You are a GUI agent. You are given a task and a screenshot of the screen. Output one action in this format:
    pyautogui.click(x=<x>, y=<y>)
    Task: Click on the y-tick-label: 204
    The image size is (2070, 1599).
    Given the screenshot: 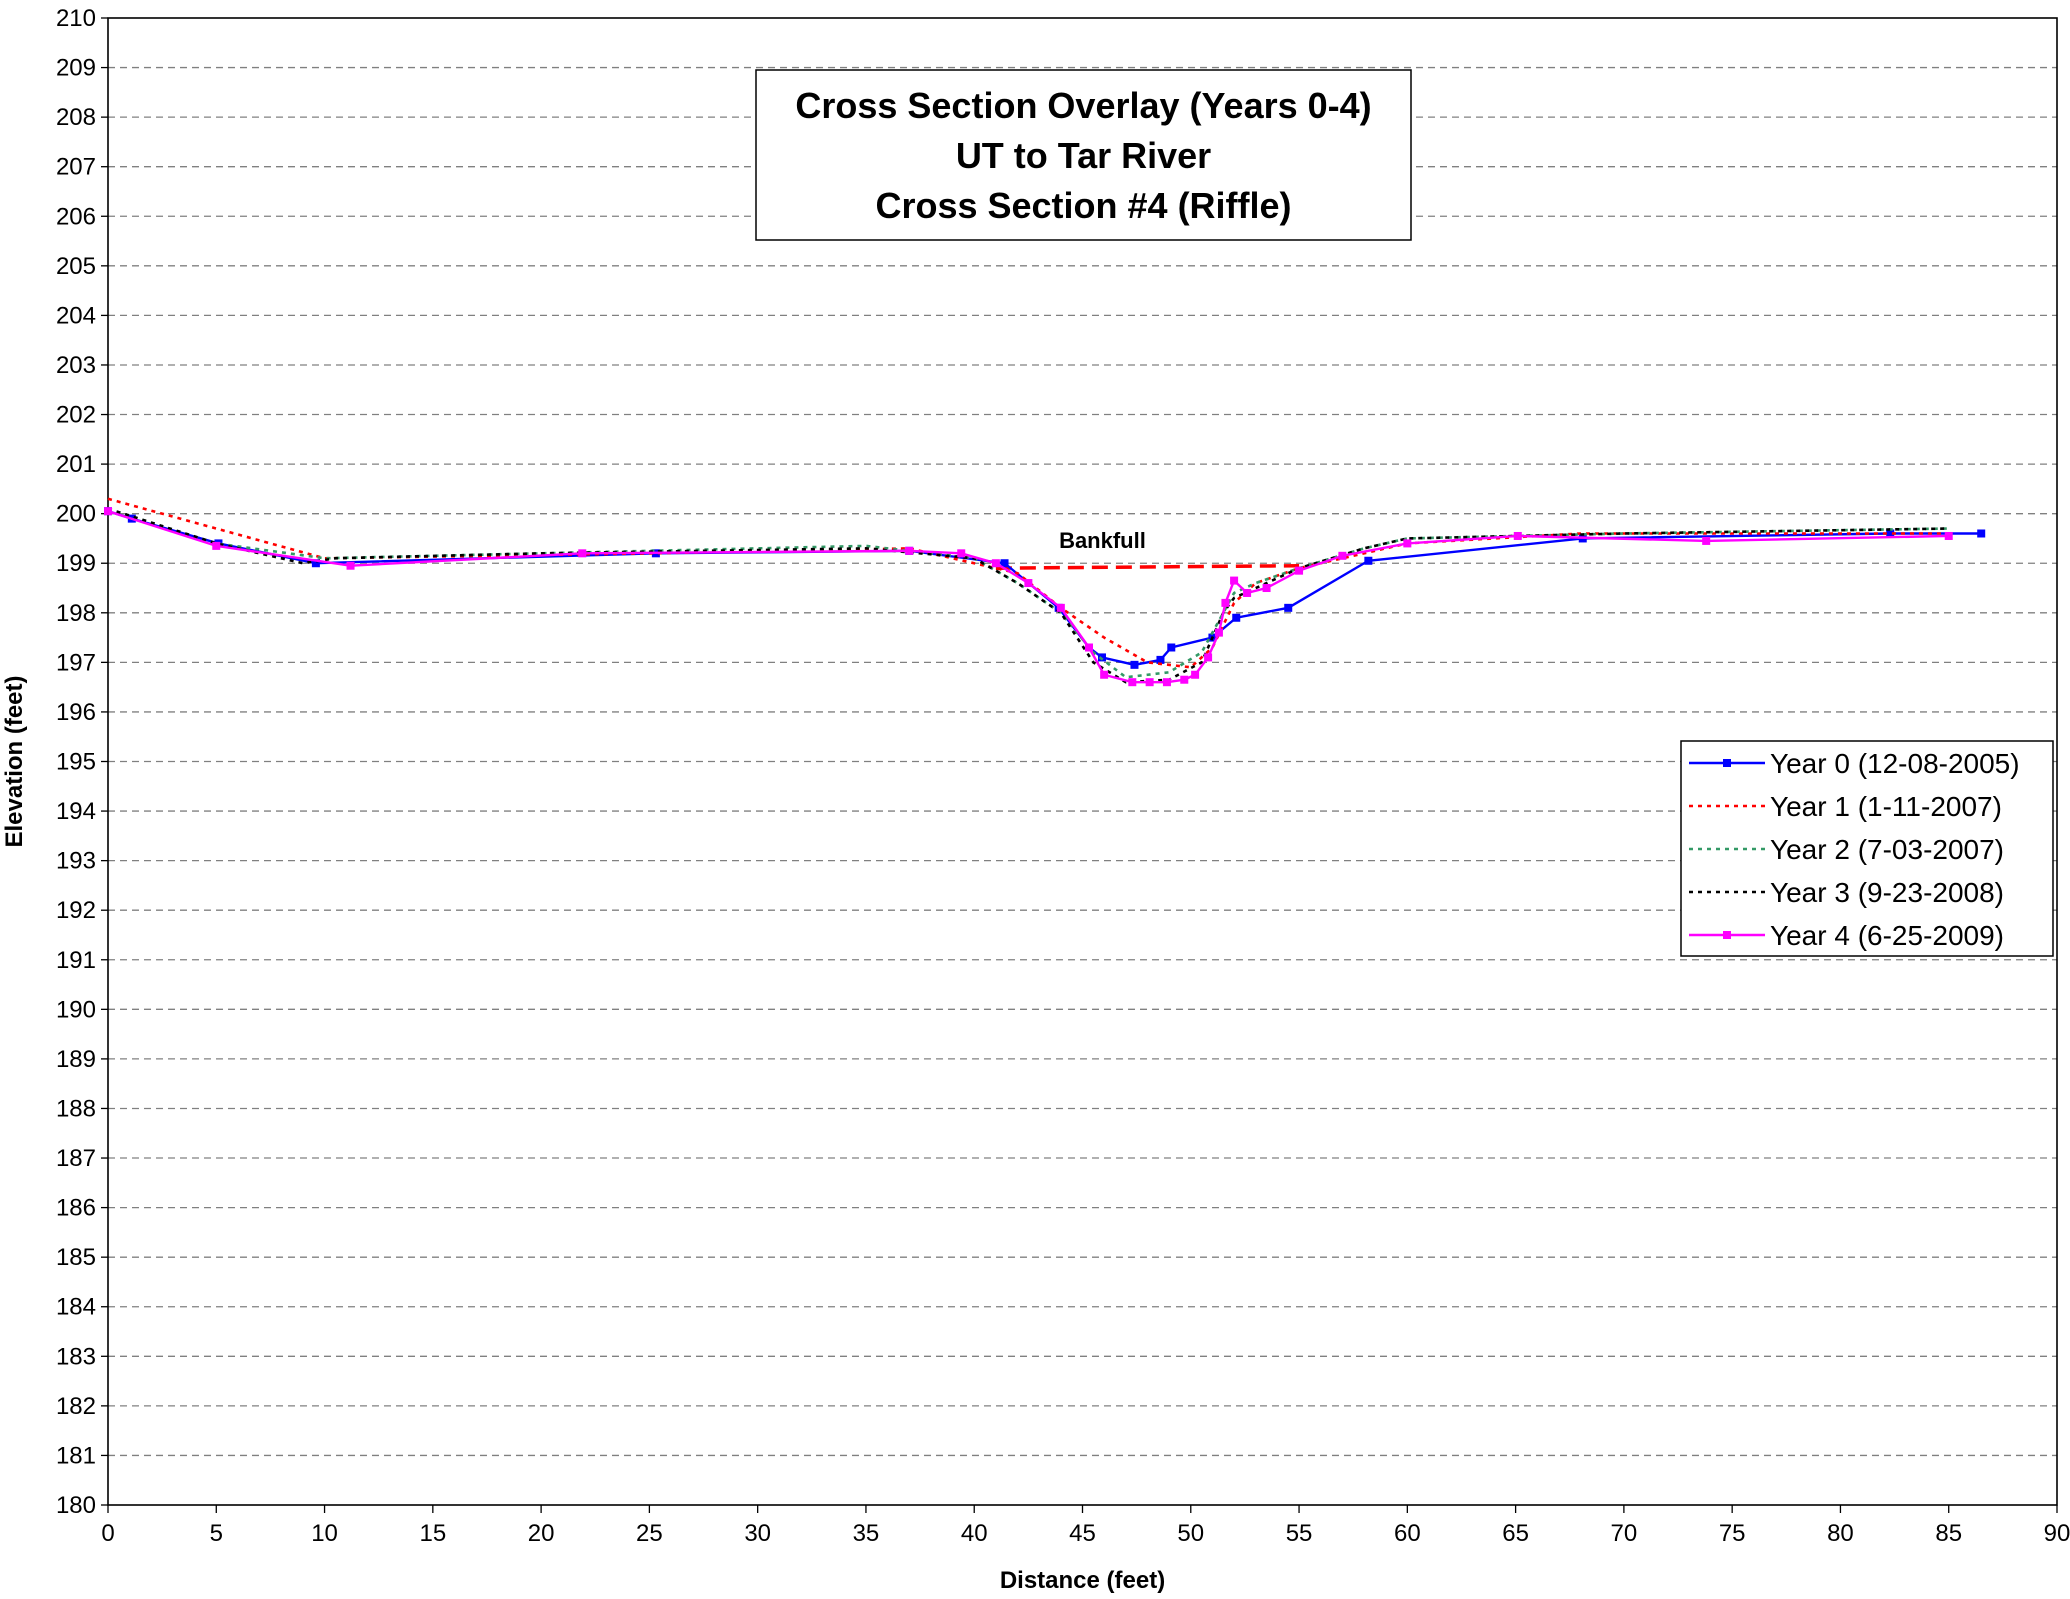 What is the action you would take?
    pyautogui.click(x=76, y=315)
    